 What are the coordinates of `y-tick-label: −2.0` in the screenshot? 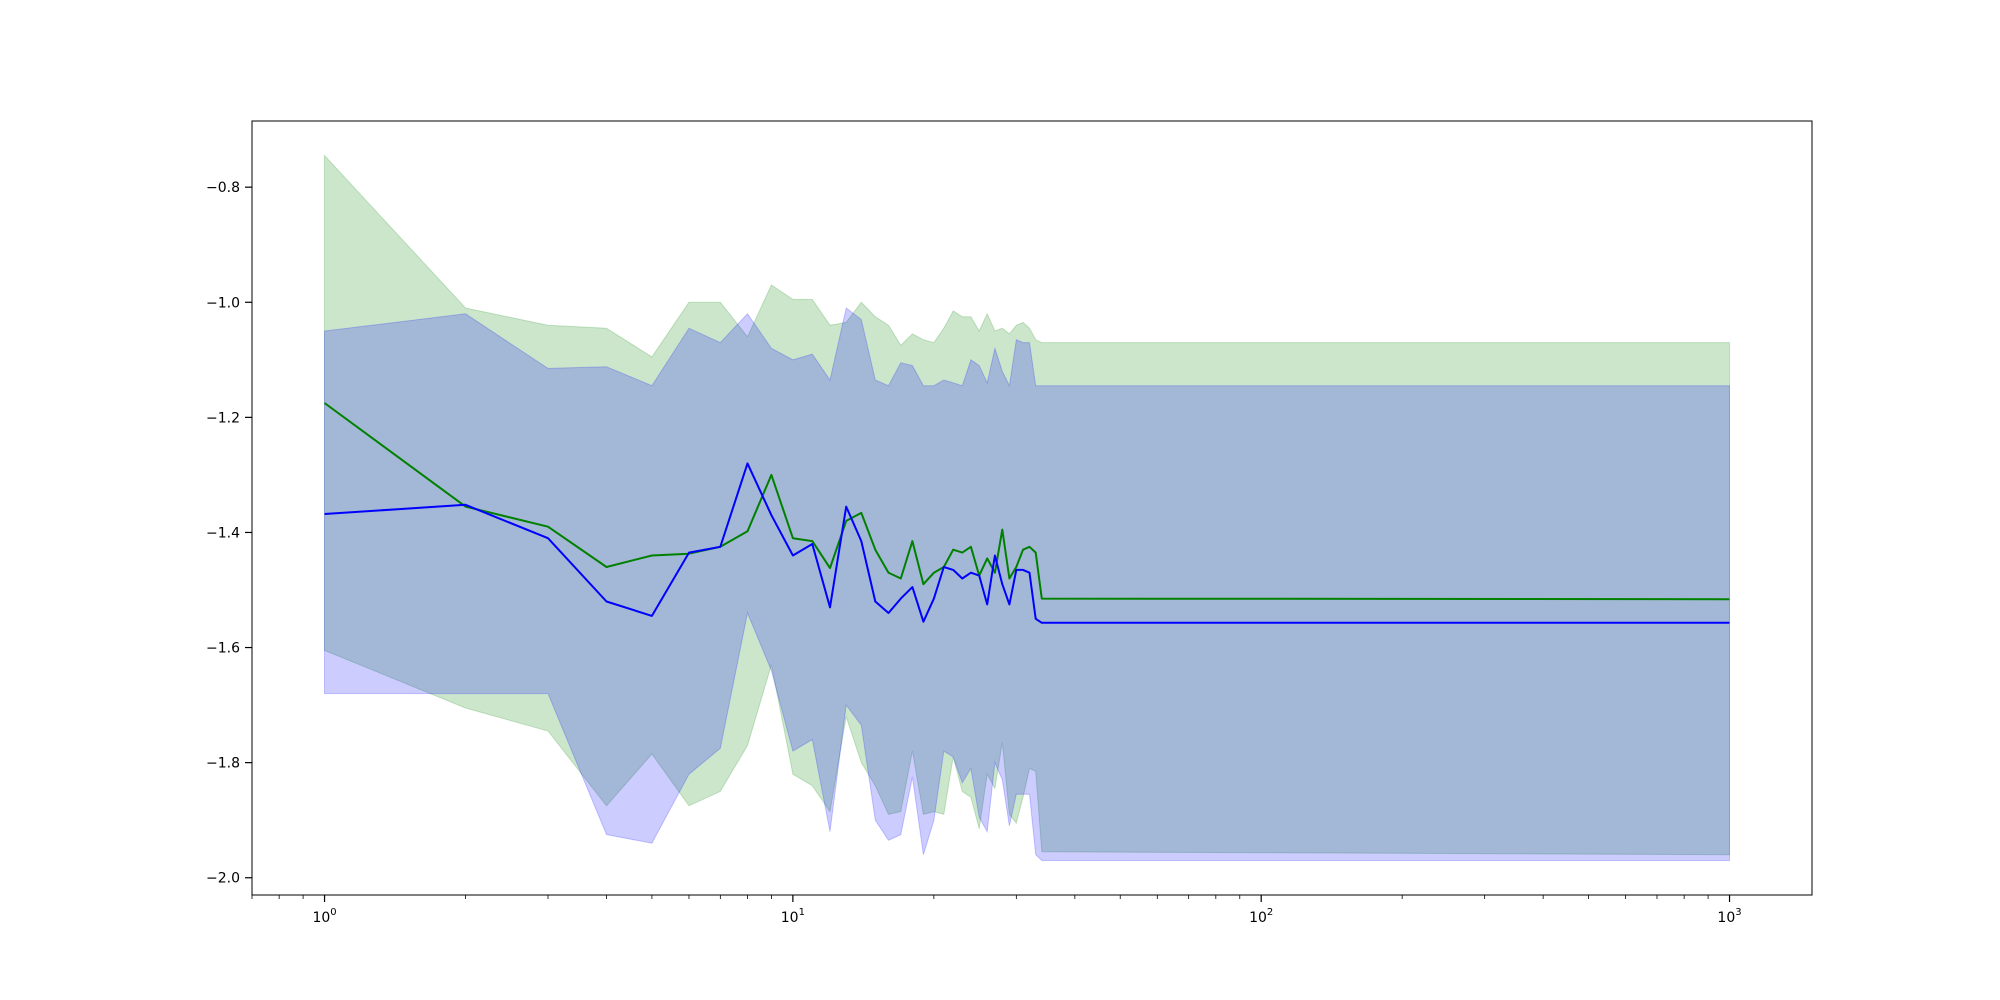 It's located at (223, 879).